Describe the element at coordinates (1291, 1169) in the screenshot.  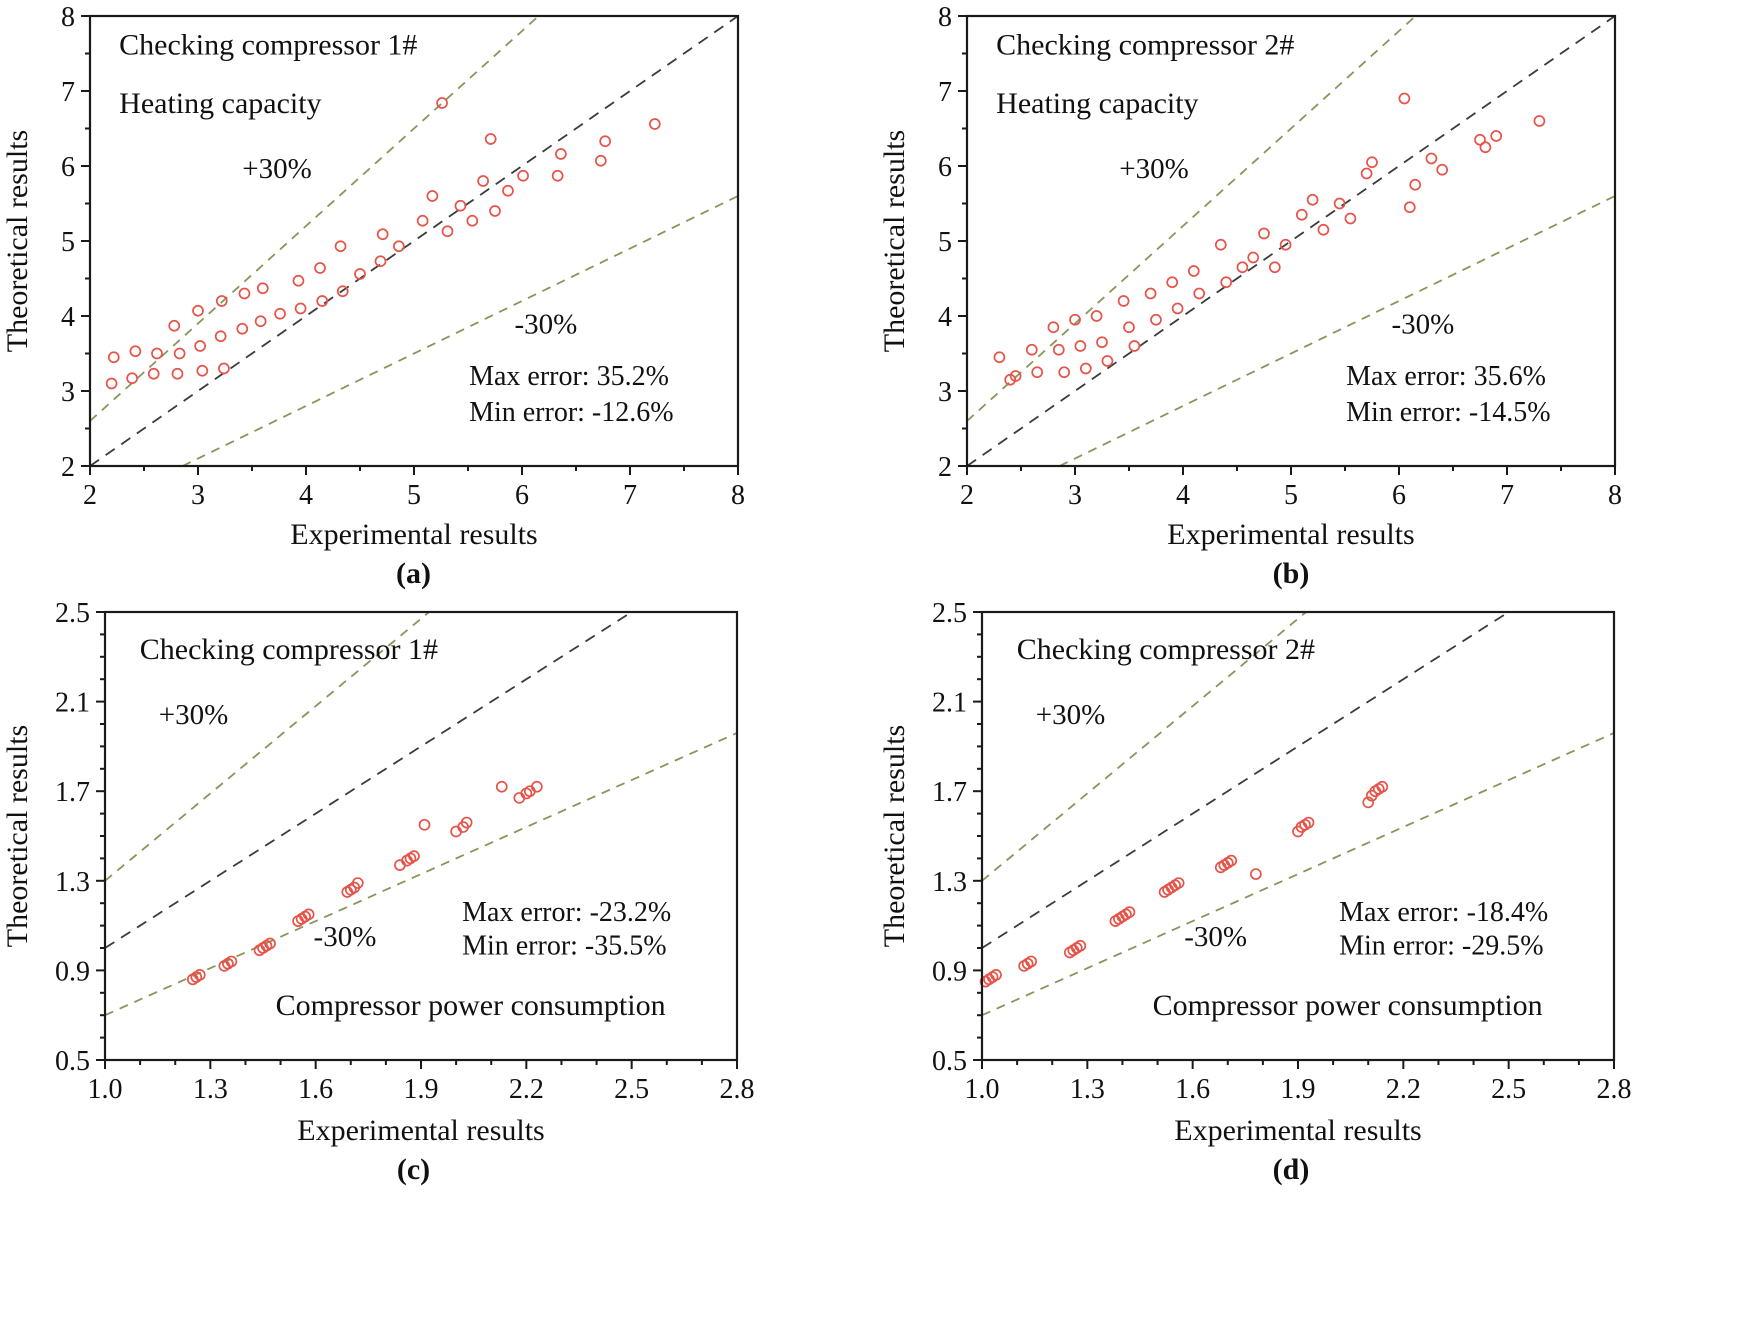
I see `caption-d: (d)` at that location.